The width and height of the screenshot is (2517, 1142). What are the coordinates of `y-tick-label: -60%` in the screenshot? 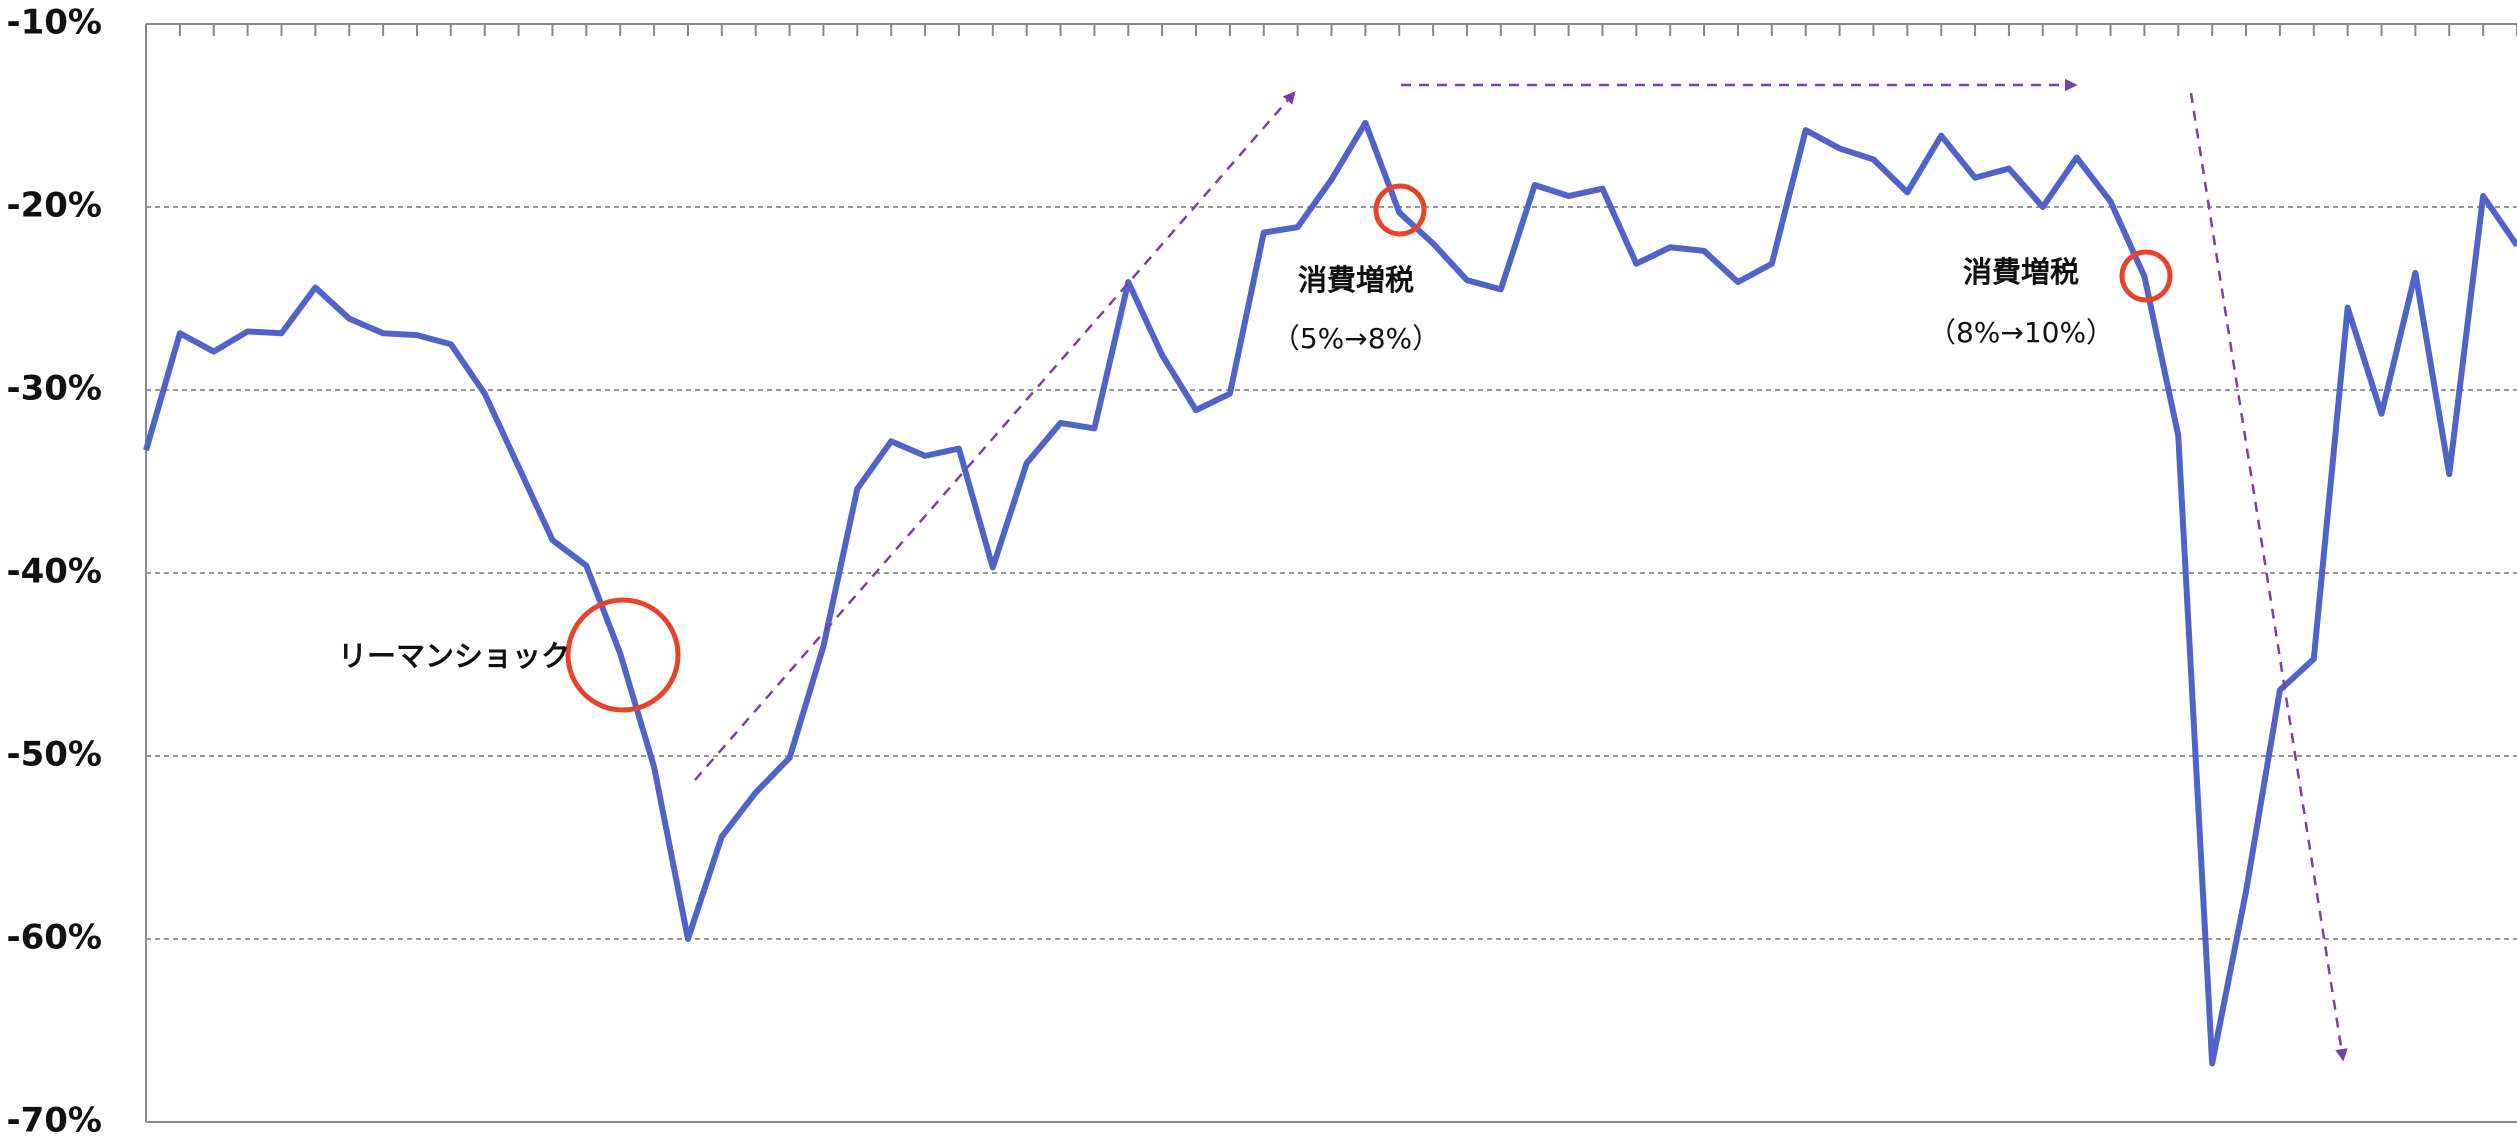 It's located at (55, 938).